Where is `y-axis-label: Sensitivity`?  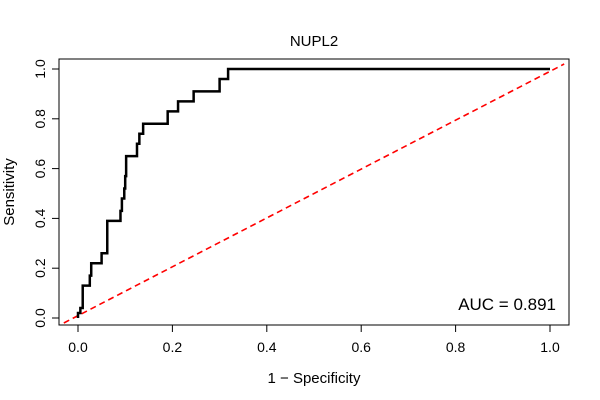
y-axis-label: Sensitivity is located at coordinates (9, 192).